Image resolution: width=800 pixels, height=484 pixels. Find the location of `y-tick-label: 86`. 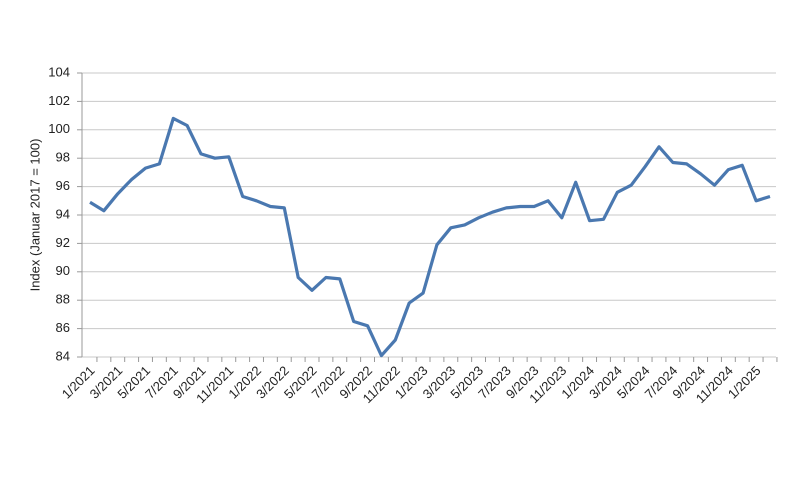

y-tick-label: 86 is located at coordinates (63, 327).